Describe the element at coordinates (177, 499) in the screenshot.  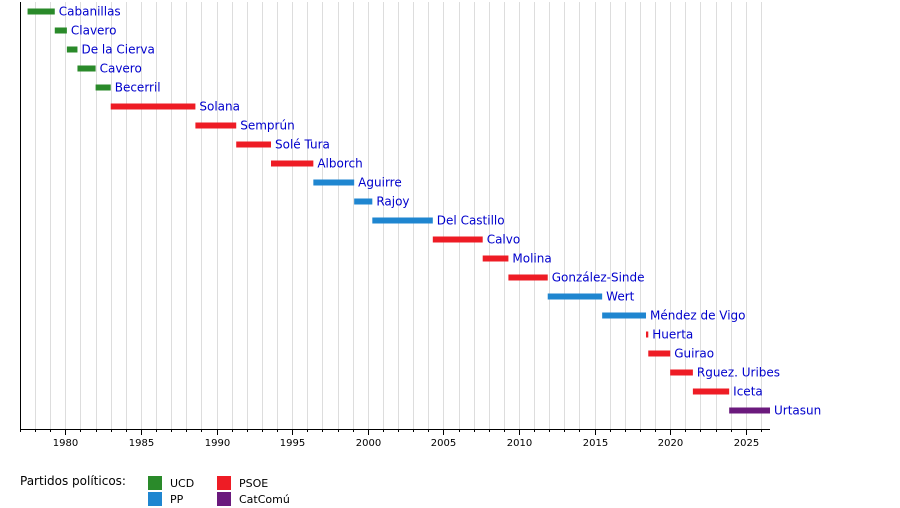
I see `legend-label-pp: PP` at that location.